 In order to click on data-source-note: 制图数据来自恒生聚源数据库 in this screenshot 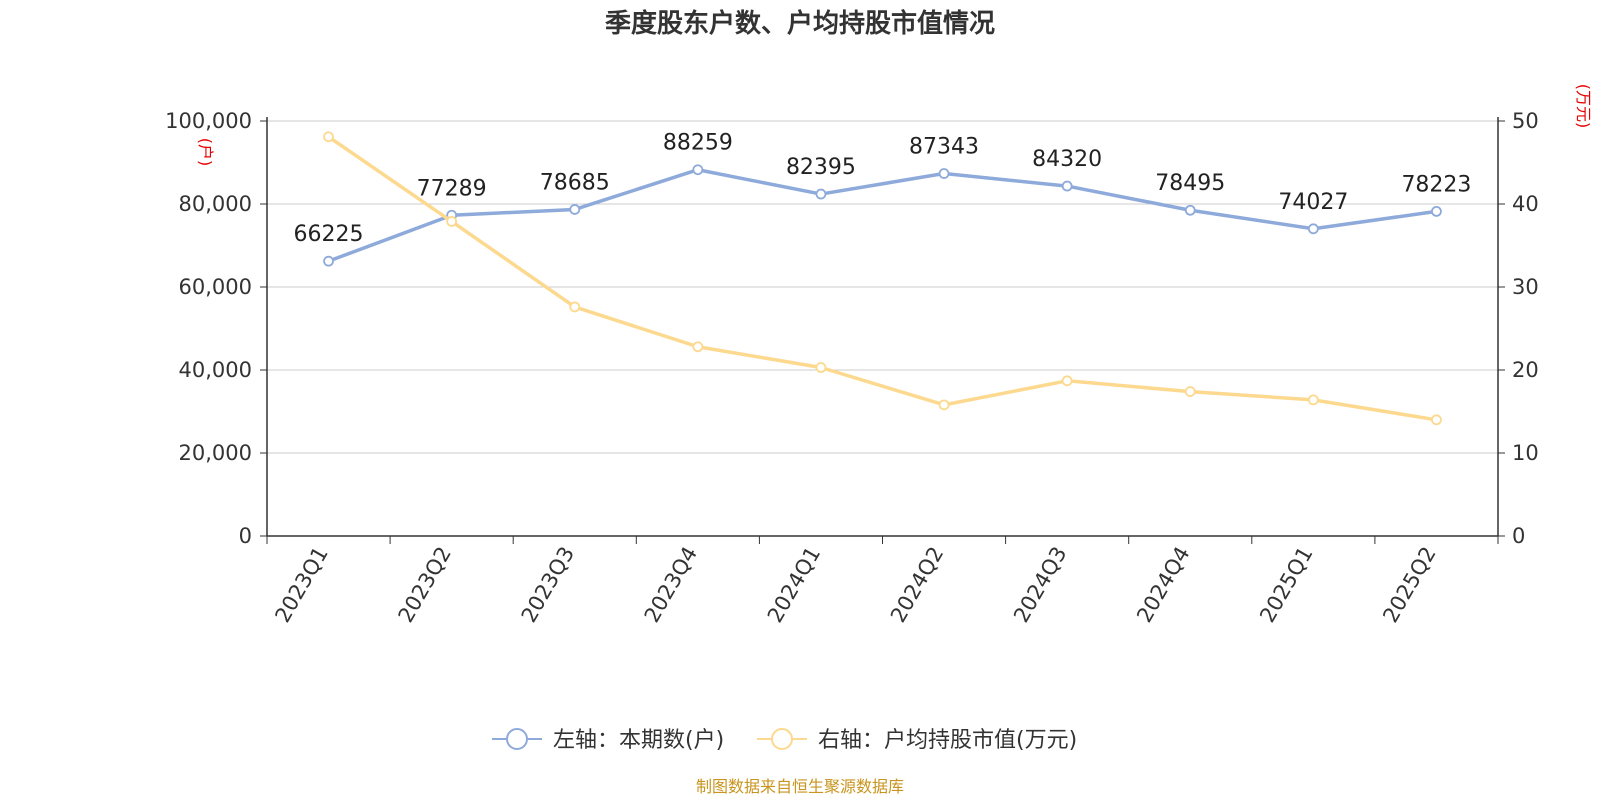, I will do `click(800, 786)`.